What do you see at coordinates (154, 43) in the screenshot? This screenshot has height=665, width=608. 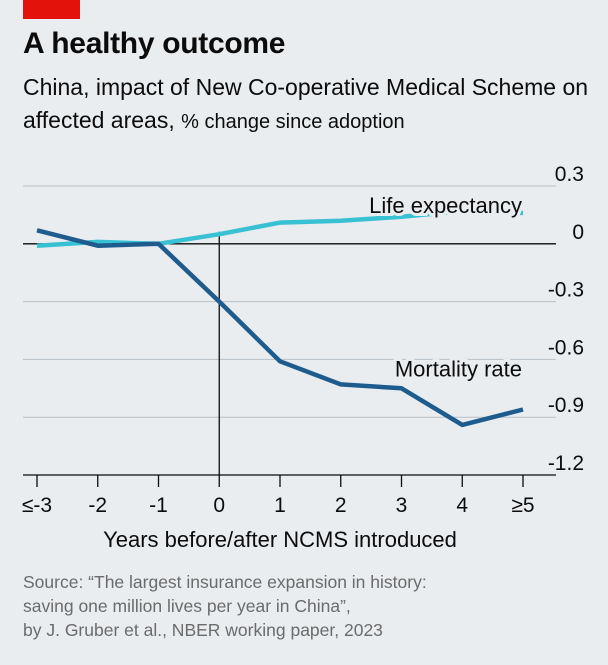 I see `chart-title: A healthy outcome` at bounding box center [154, 43].